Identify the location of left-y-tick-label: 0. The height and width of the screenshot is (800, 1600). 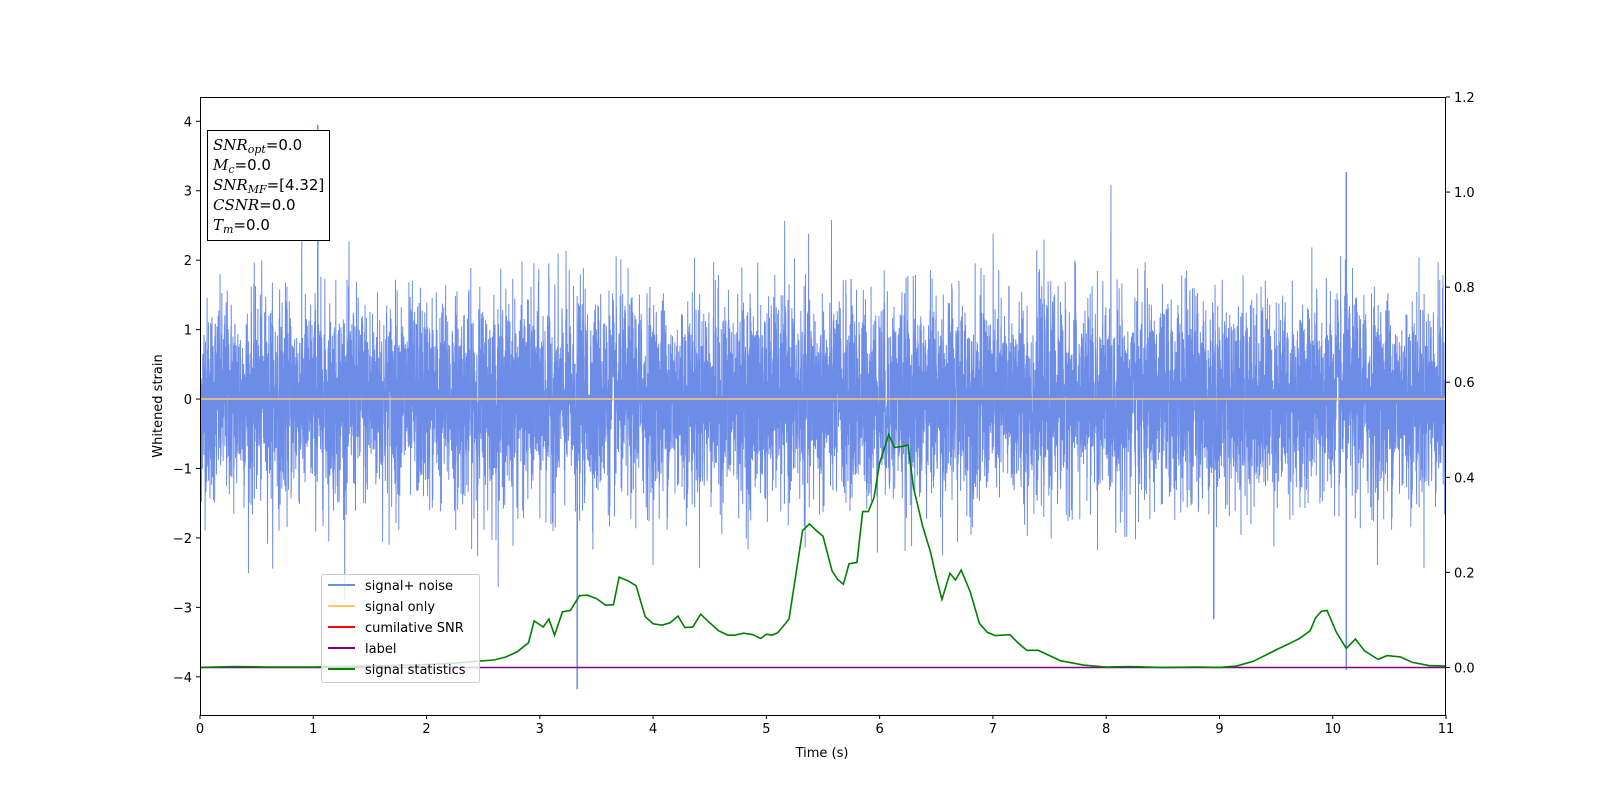
(188, 400).